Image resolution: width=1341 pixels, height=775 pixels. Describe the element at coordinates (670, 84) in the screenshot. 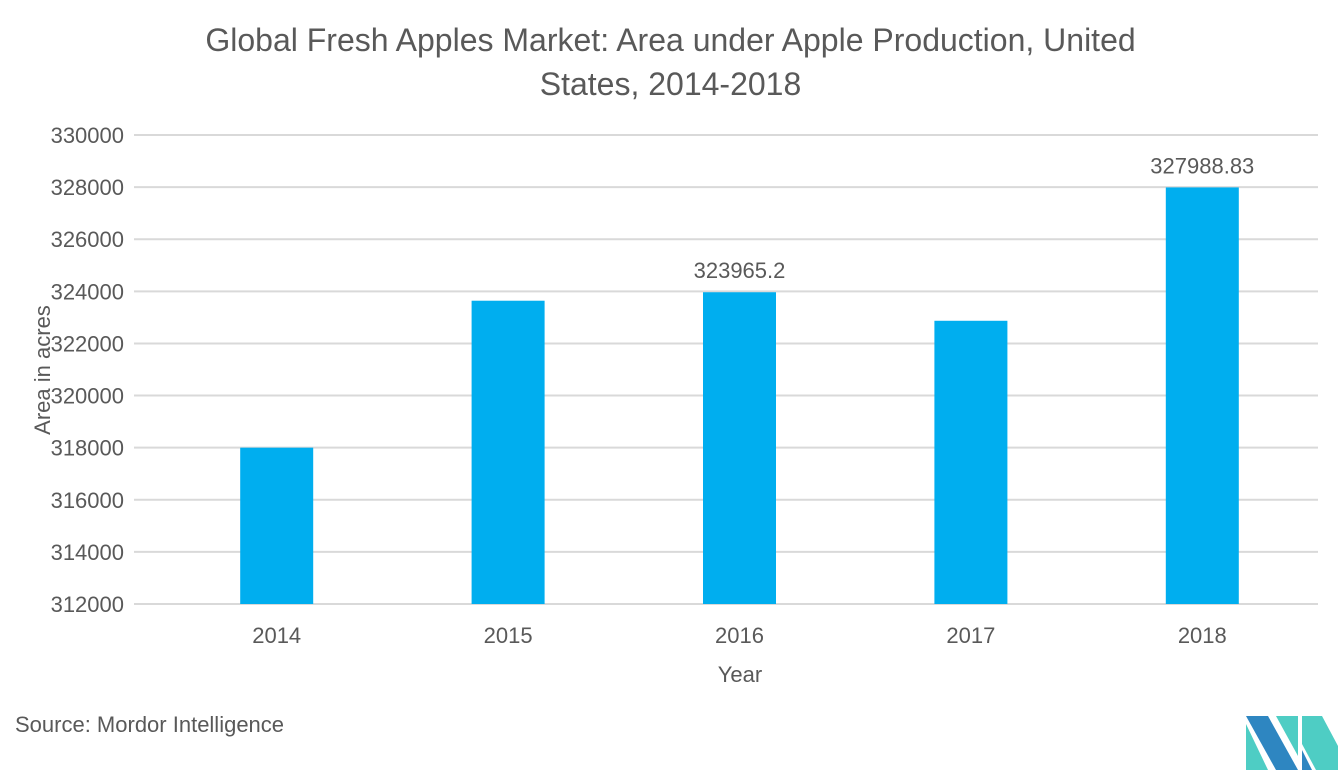

I see `chart-title-line-2: States, 2014-2018` at that location.